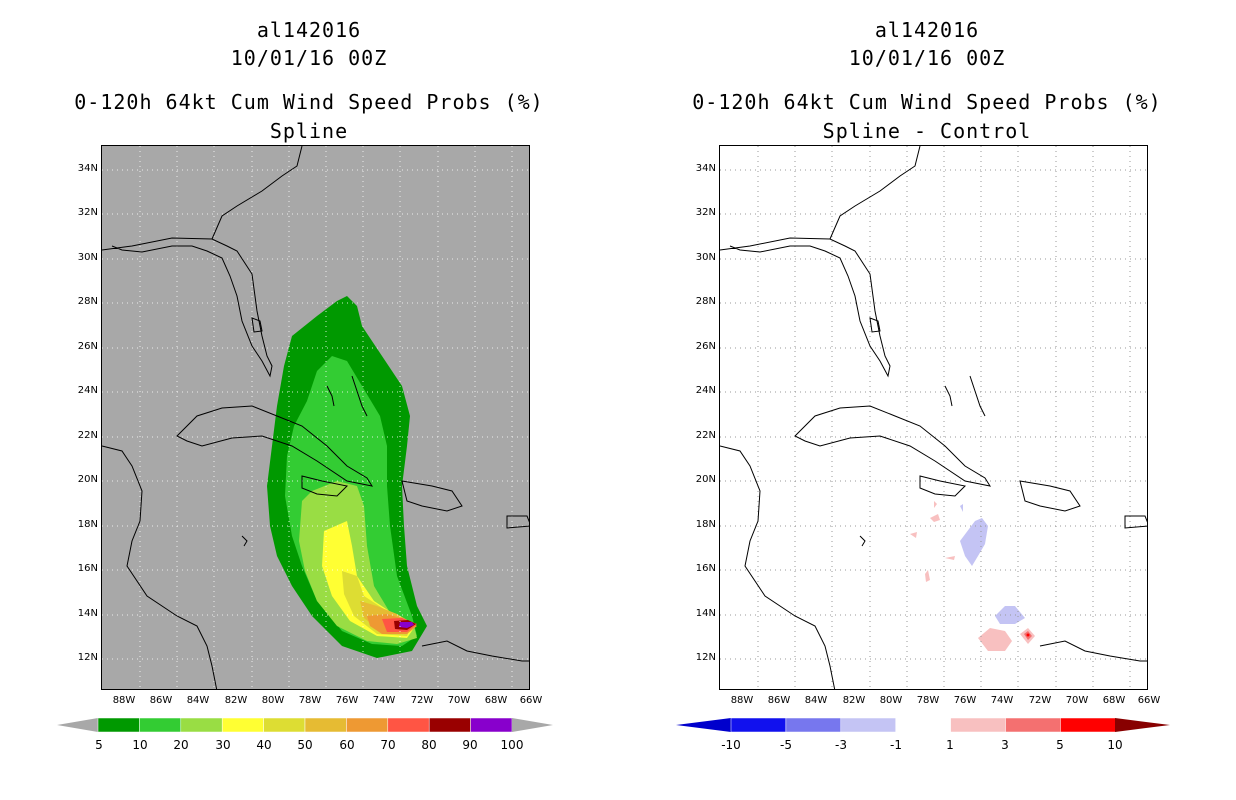 The height and width of the screenshot is (800, 1236). I want to click on lat-label: 18N, so click(87, 524).